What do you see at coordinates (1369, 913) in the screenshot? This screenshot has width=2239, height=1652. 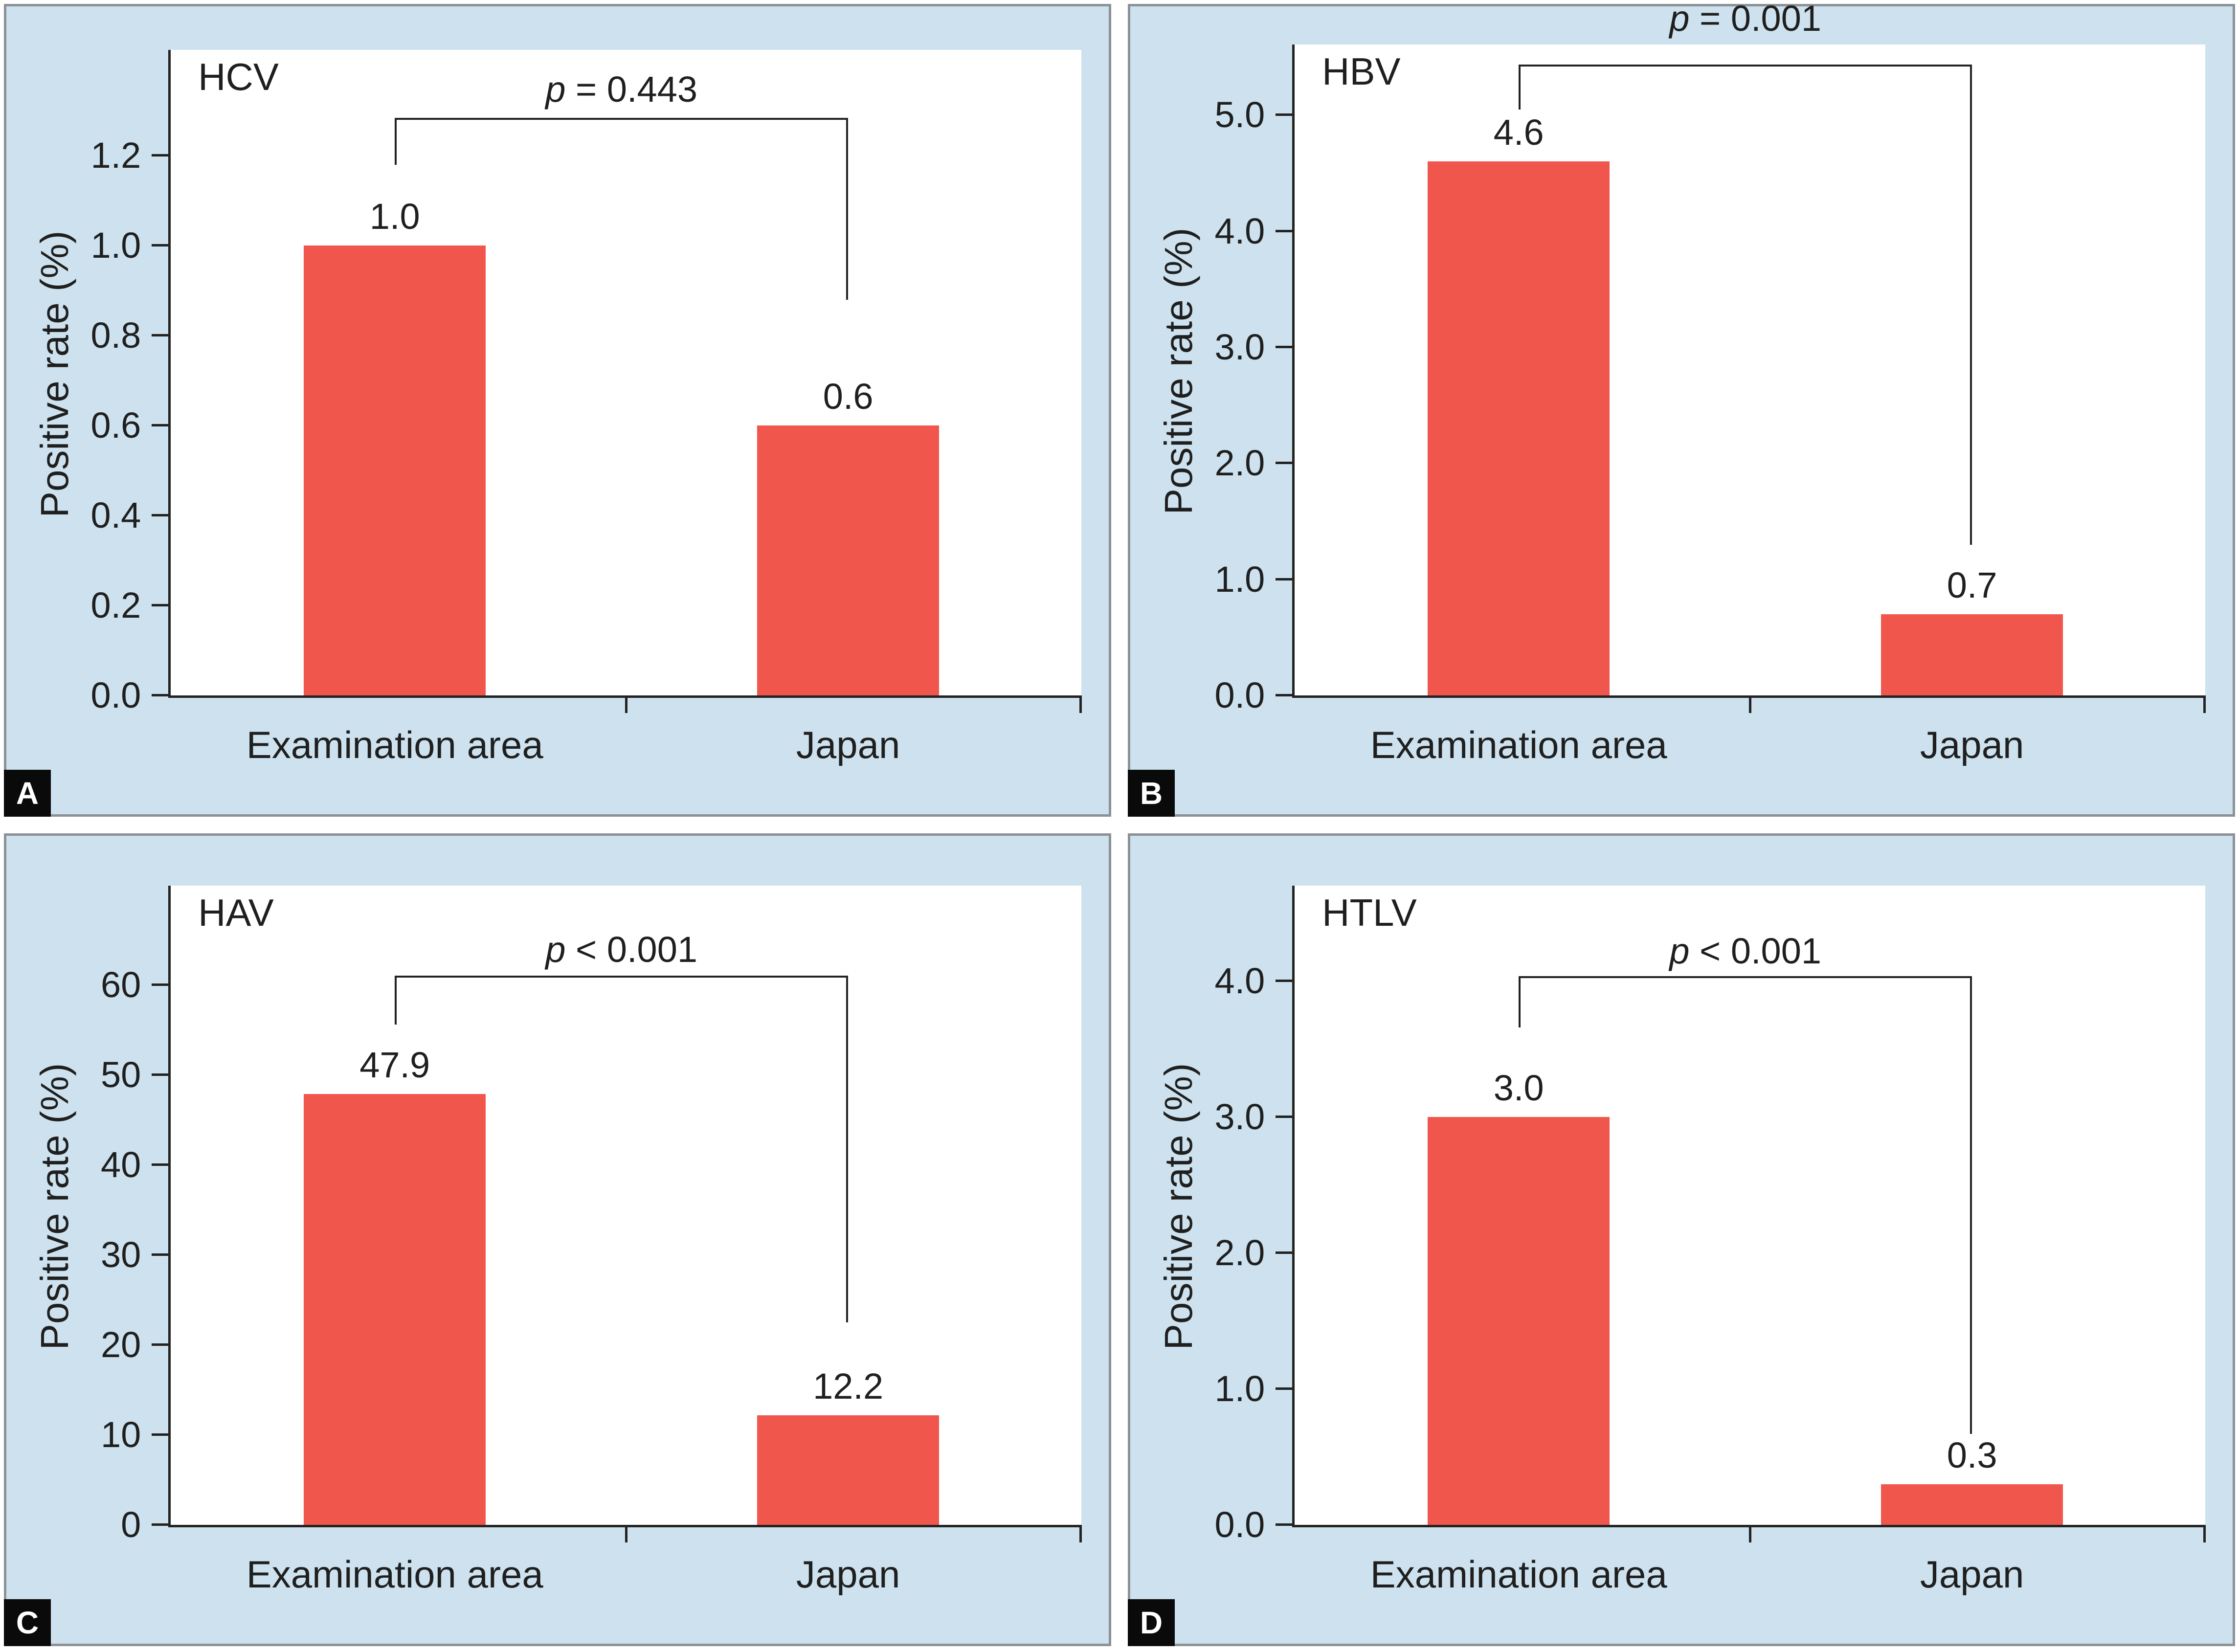 I see `chart-title: HTLV` at bounding box center [1369, 913].